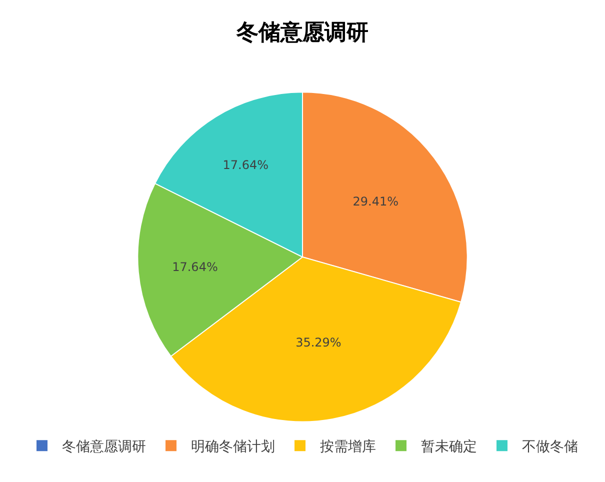  I want to click on legend-label: 暂未确定, so click(449, 447).